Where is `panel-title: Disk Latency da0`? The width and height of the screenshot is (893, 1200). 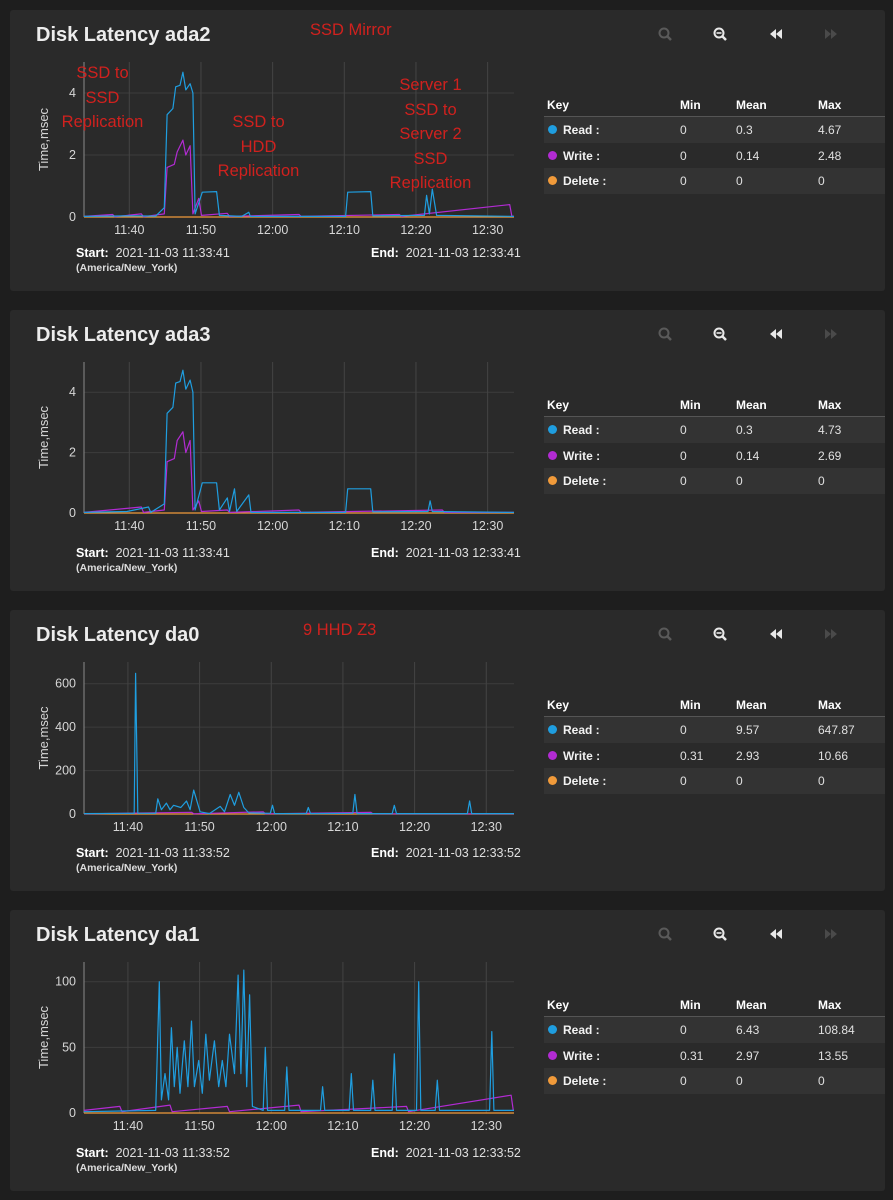 panel-title: Disk Latency da0 is located at coordinates (118, 635).